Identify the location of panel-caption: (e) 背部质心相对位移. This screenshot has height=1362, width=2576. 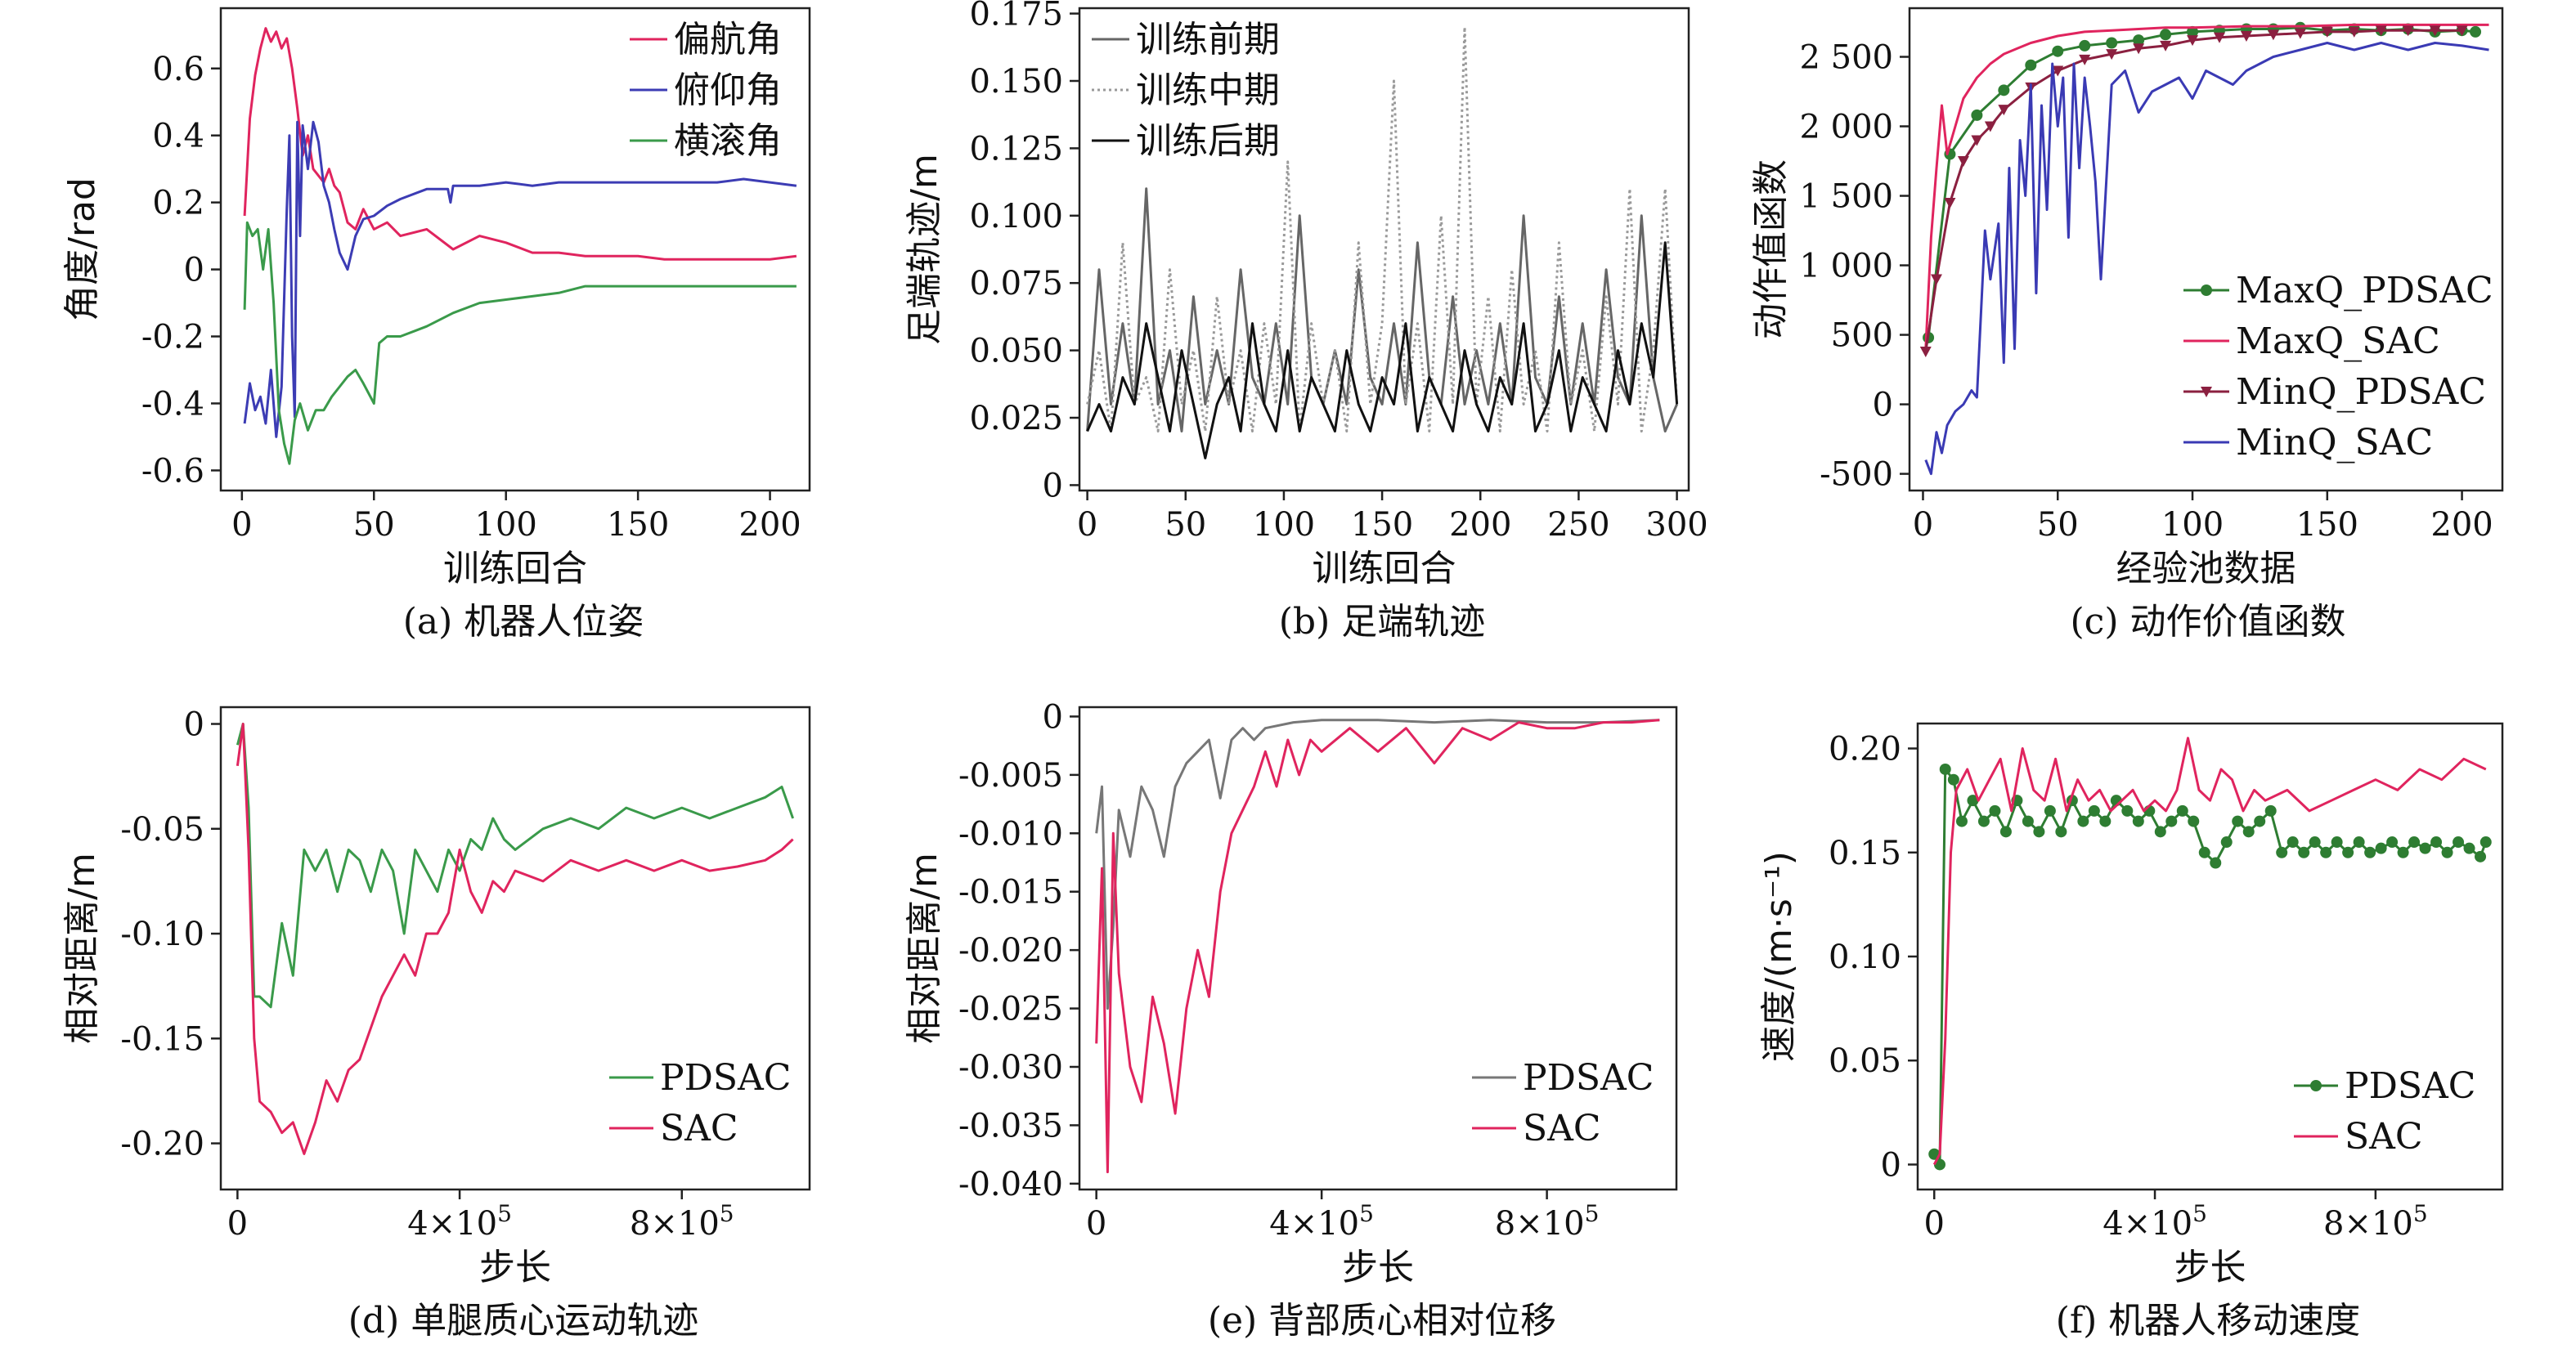
(1382, 1321).